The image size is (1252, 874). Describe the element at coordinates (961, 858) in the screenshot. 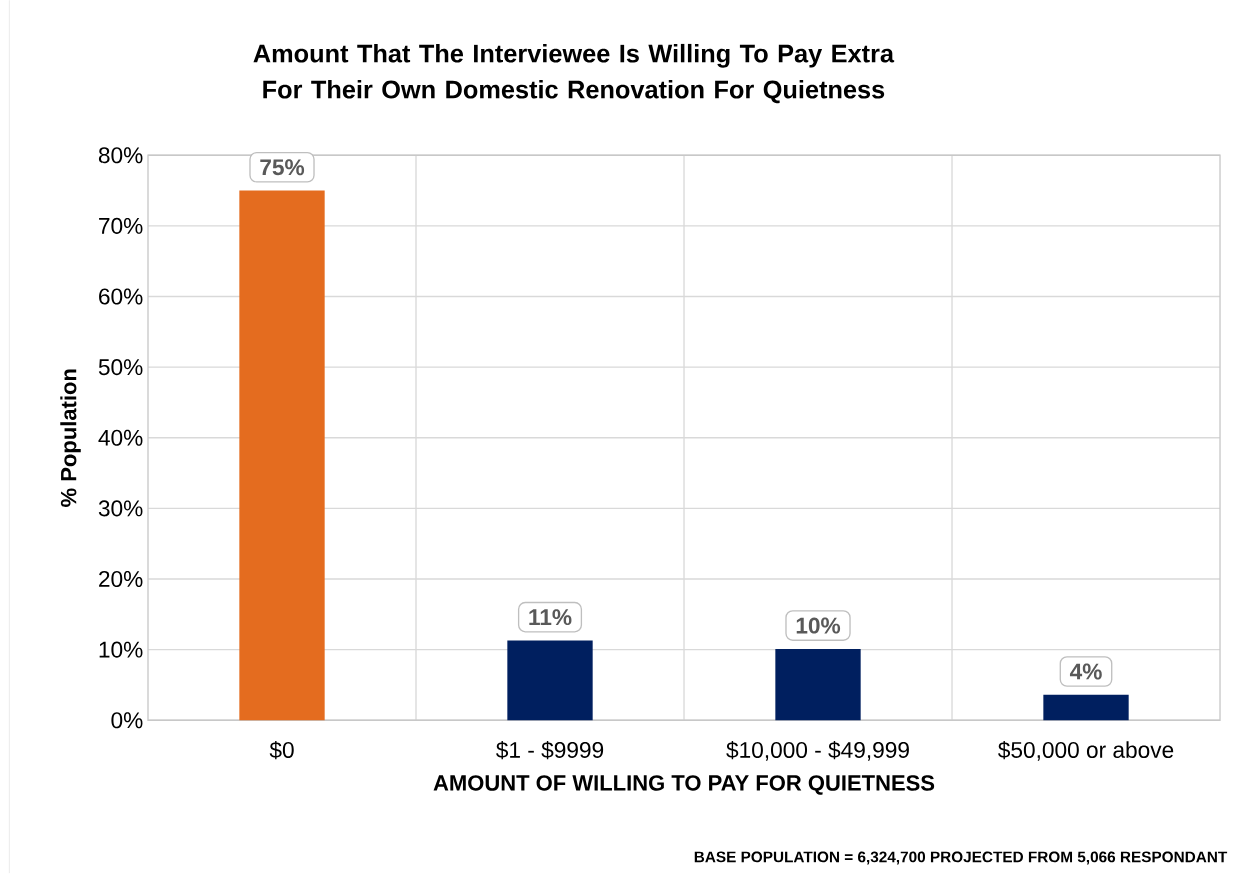

I see `text: BASE POPULATION = 6,324,700 PROJECTED FROM 5,066 RESPONDANT` at that location.